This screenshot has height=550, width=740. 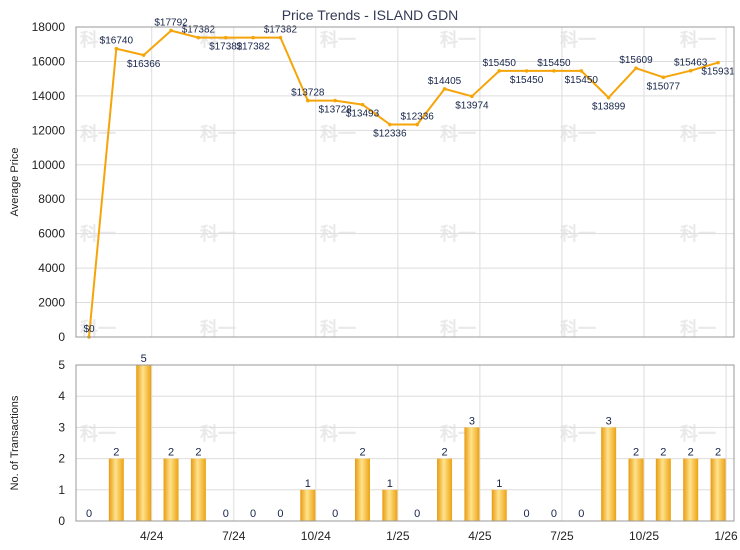 What do you see at coordinates (51, 199) in the screenshot?
I see `price-tick-label: 8000` at bounding box center [51, 199].